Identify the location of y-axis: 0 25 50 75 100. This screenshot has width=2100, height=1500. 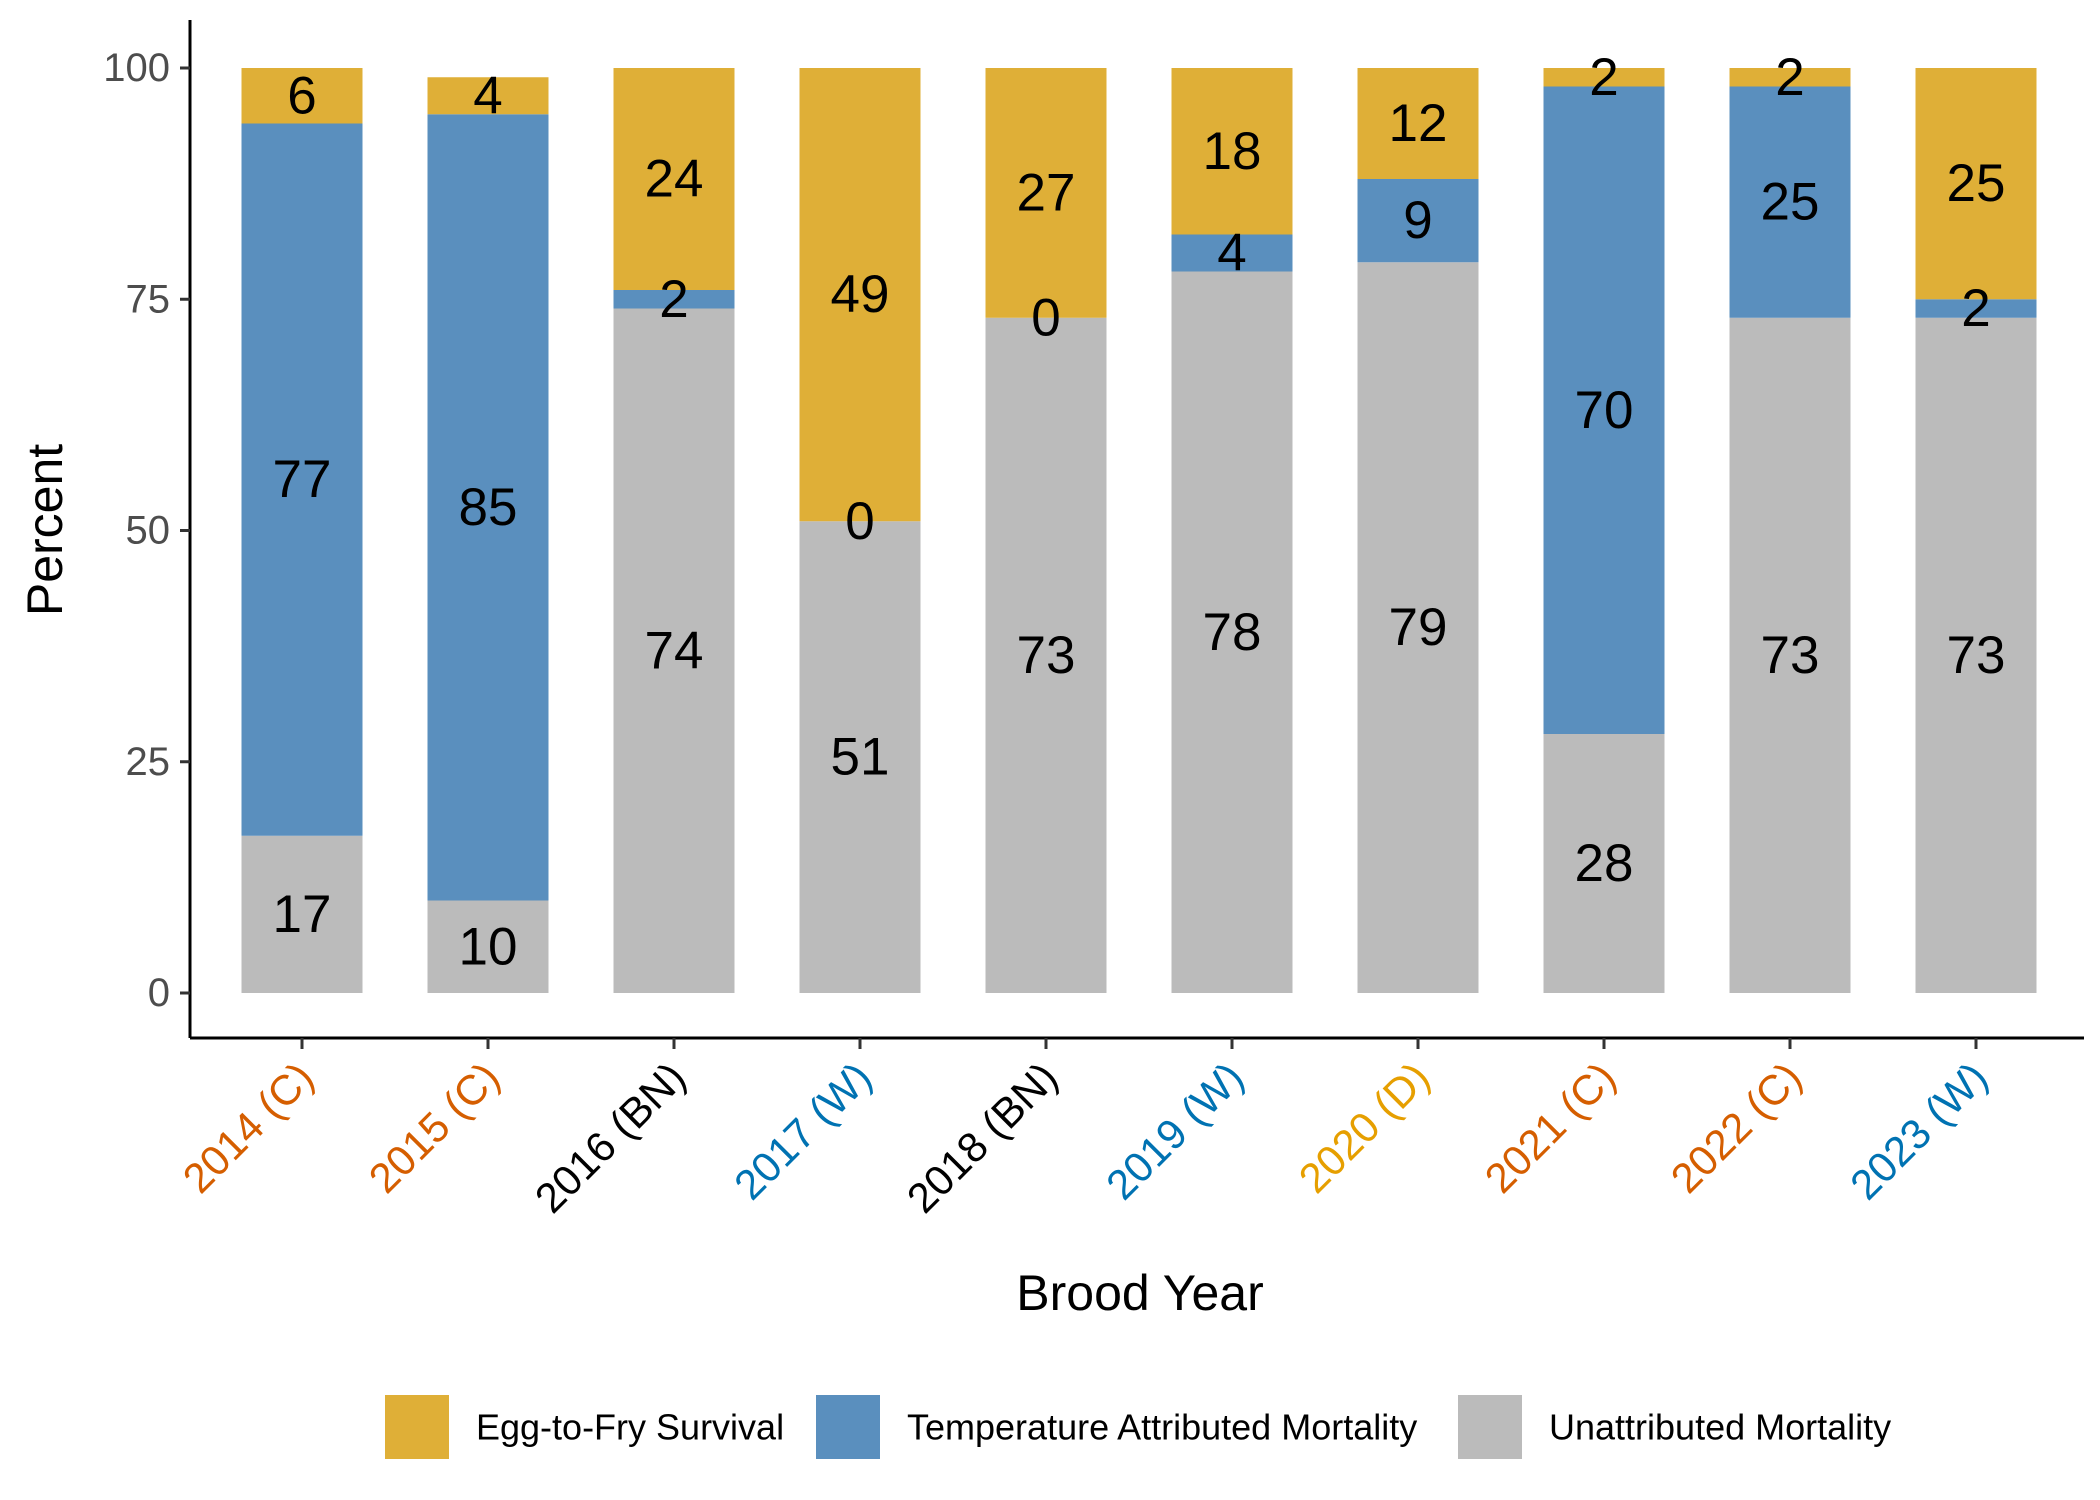
(147, 529).